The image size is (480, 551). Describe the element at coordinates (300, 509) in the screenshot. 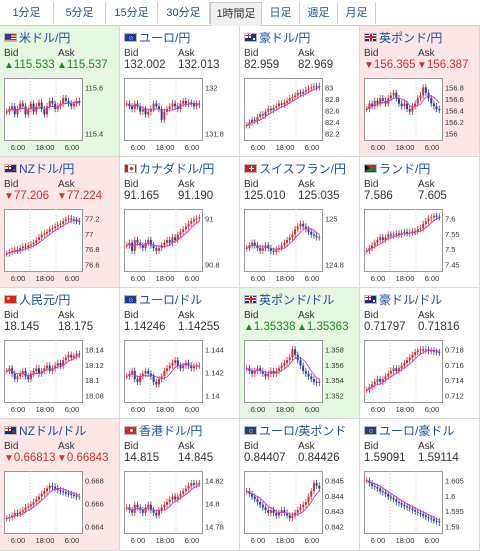

I see `price-chart: 0.845 0.844 0.843 0.842 6:00 18:00 6:00` at that location.